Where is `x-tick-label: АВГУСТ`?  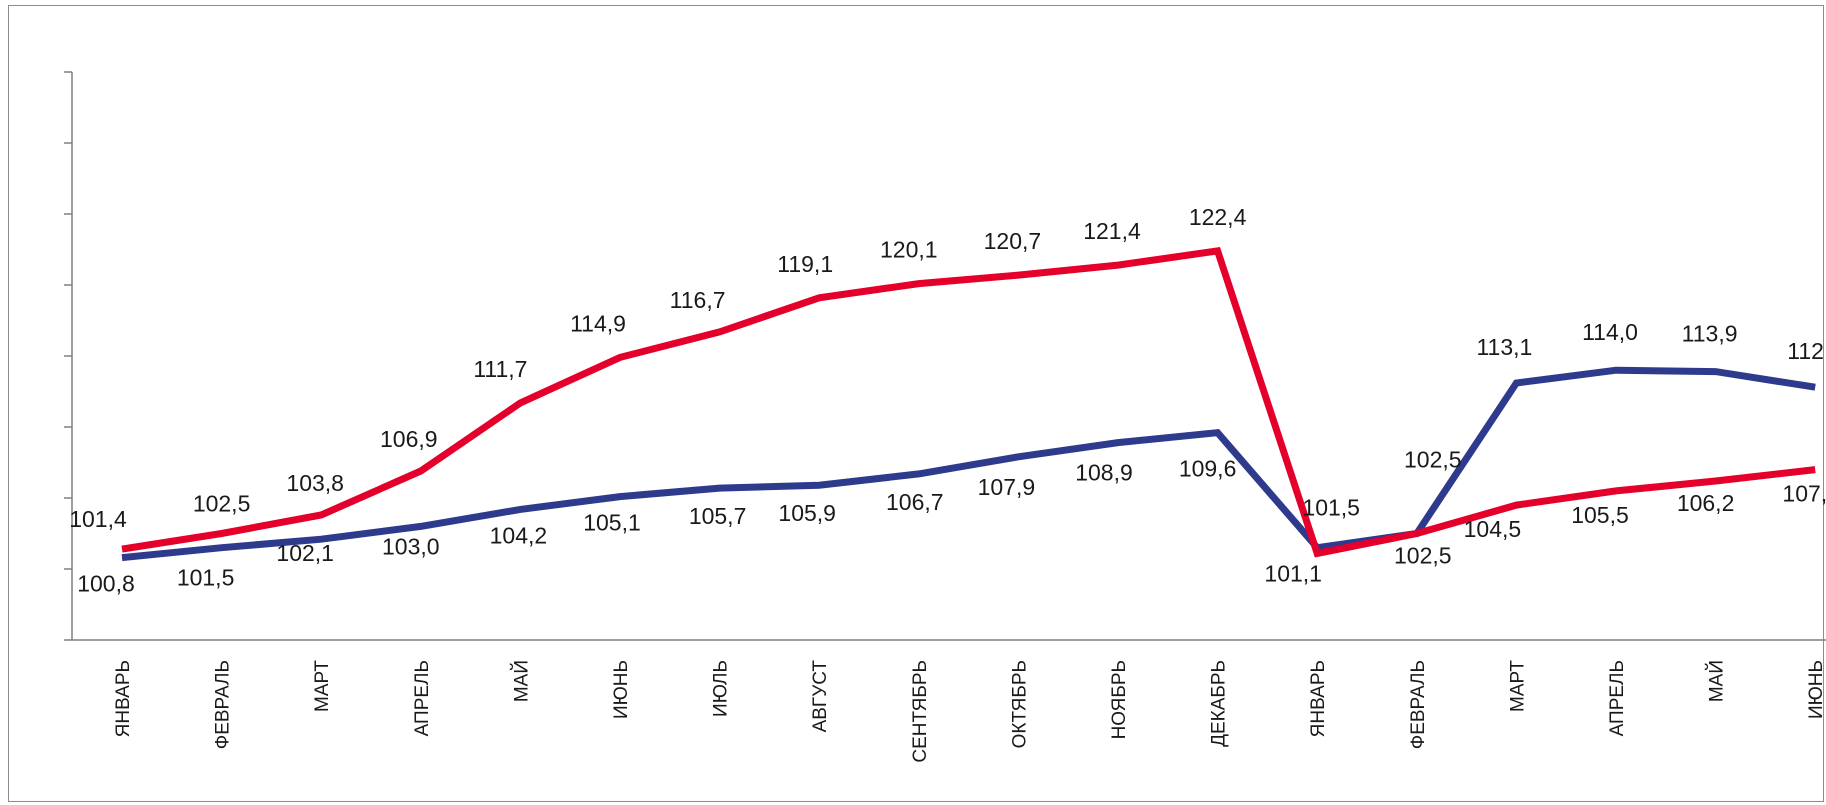
x-tick-label: АВГУСТ is located at coordinates (820, 696).